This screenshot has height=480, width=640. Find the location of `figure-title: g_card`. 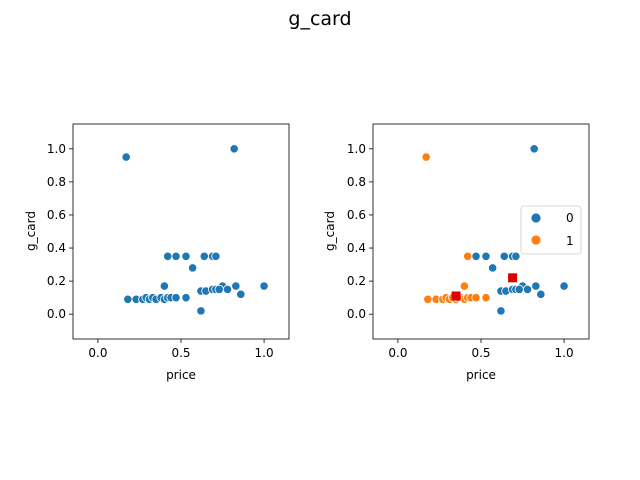

figure-title: g_card is located at coordinates (319, 19).